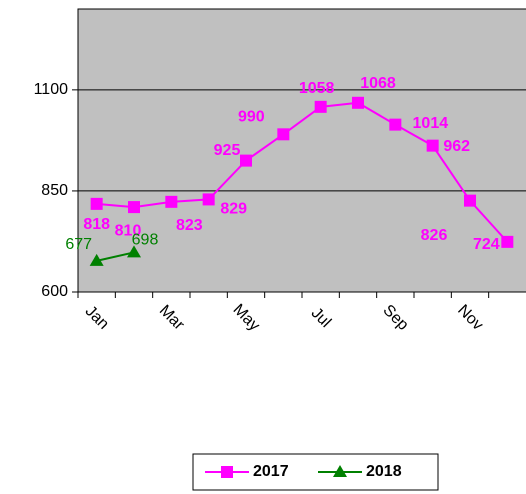 The image size is (526, 494). What do you see at coordinates (189, 225) in the screenshot?
I see `data-label: 823` at bounding box center [189, 225].